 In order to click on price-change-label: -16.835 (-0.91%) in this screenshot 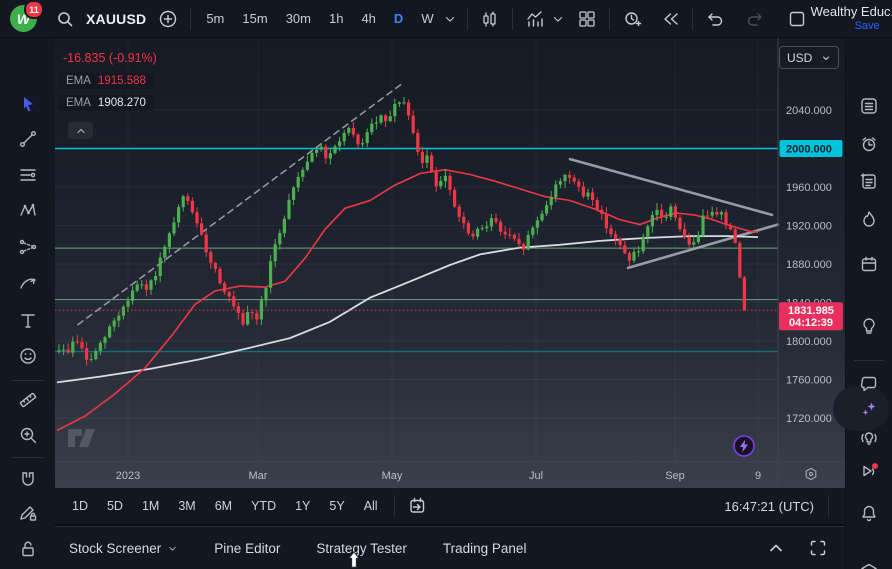, I will do `click(110, 58)`.